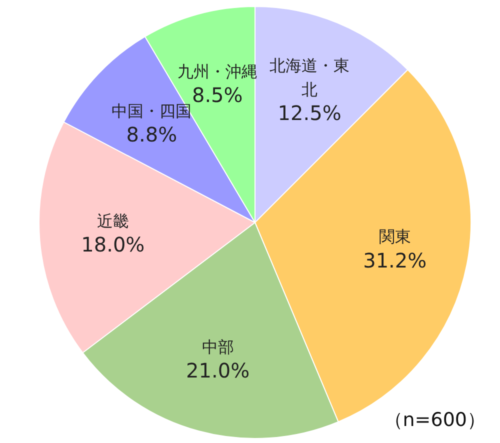  Describe the element at coordinates (217, 72) in the screenshot. I see `slice-label: 九州・沖縄` at that location.